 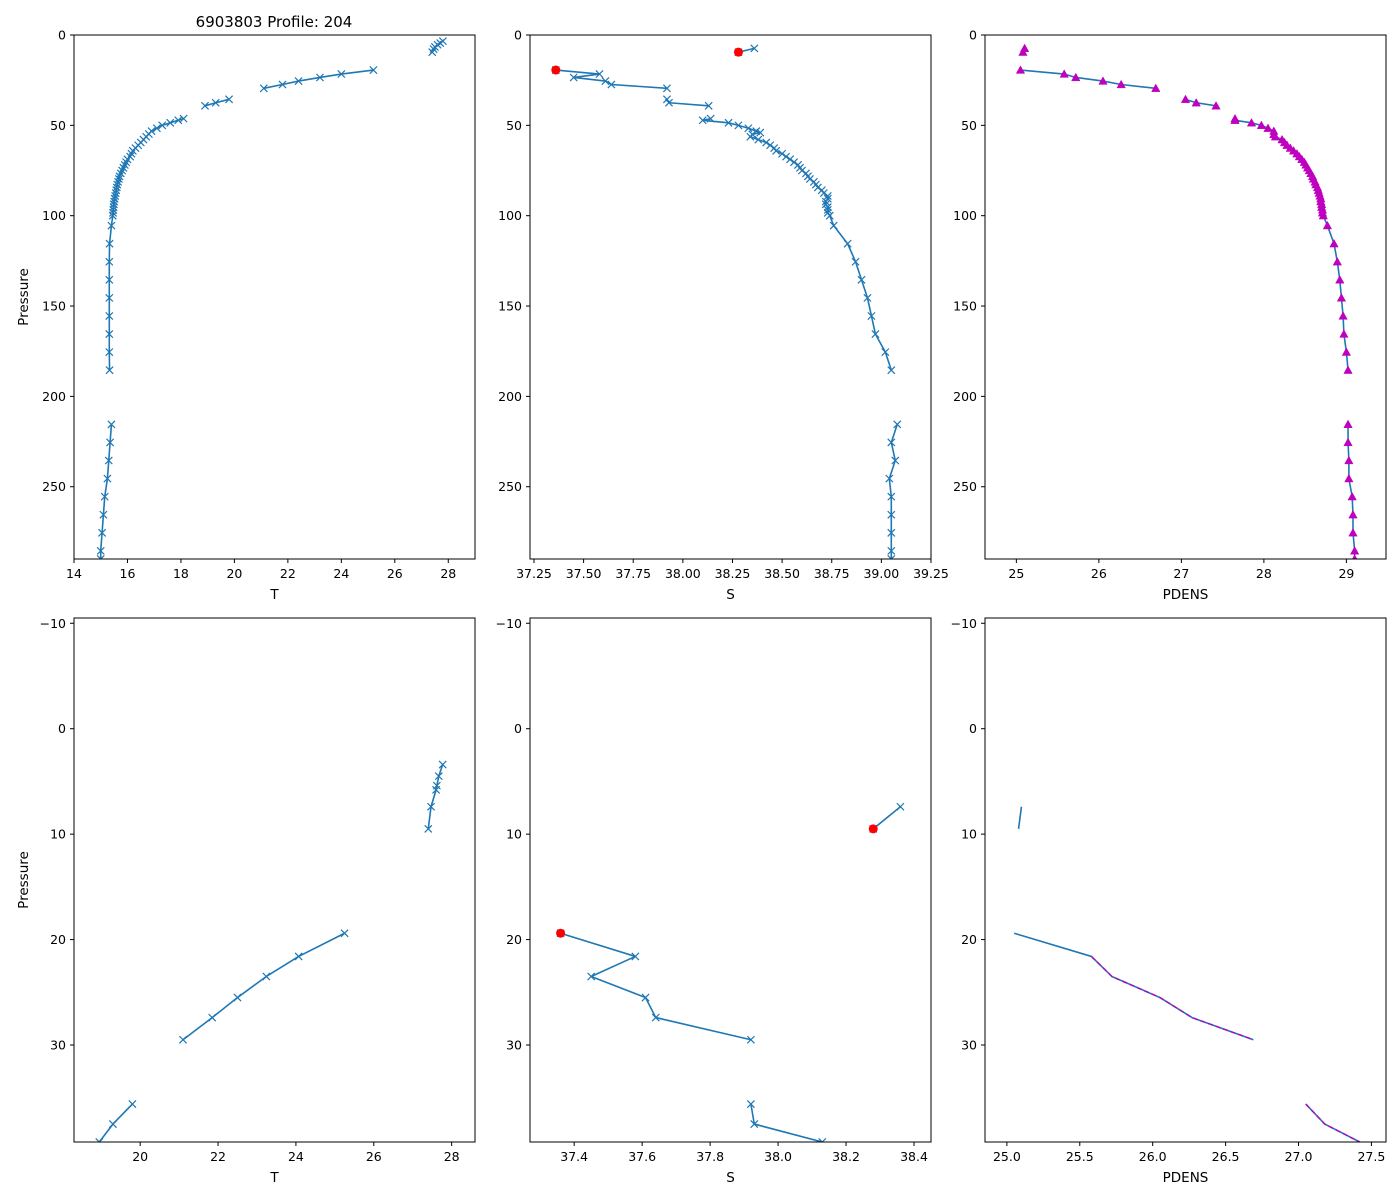 I want to click on x-tick-label: 38.00, so click(x=683, y=573).